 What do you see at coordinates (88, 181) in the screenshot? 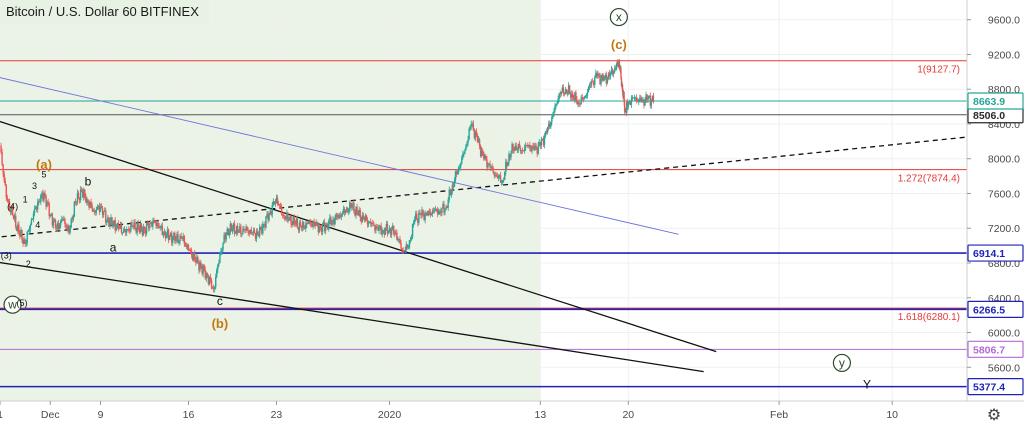
I see `wave-label: b` at bounding box center [88, 181].